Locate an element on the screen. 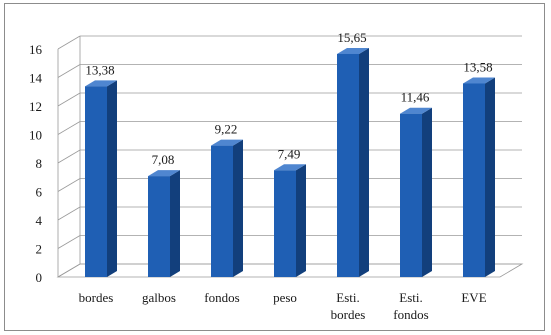  y-tick-label: 12 is located at coordinates (35, 106).